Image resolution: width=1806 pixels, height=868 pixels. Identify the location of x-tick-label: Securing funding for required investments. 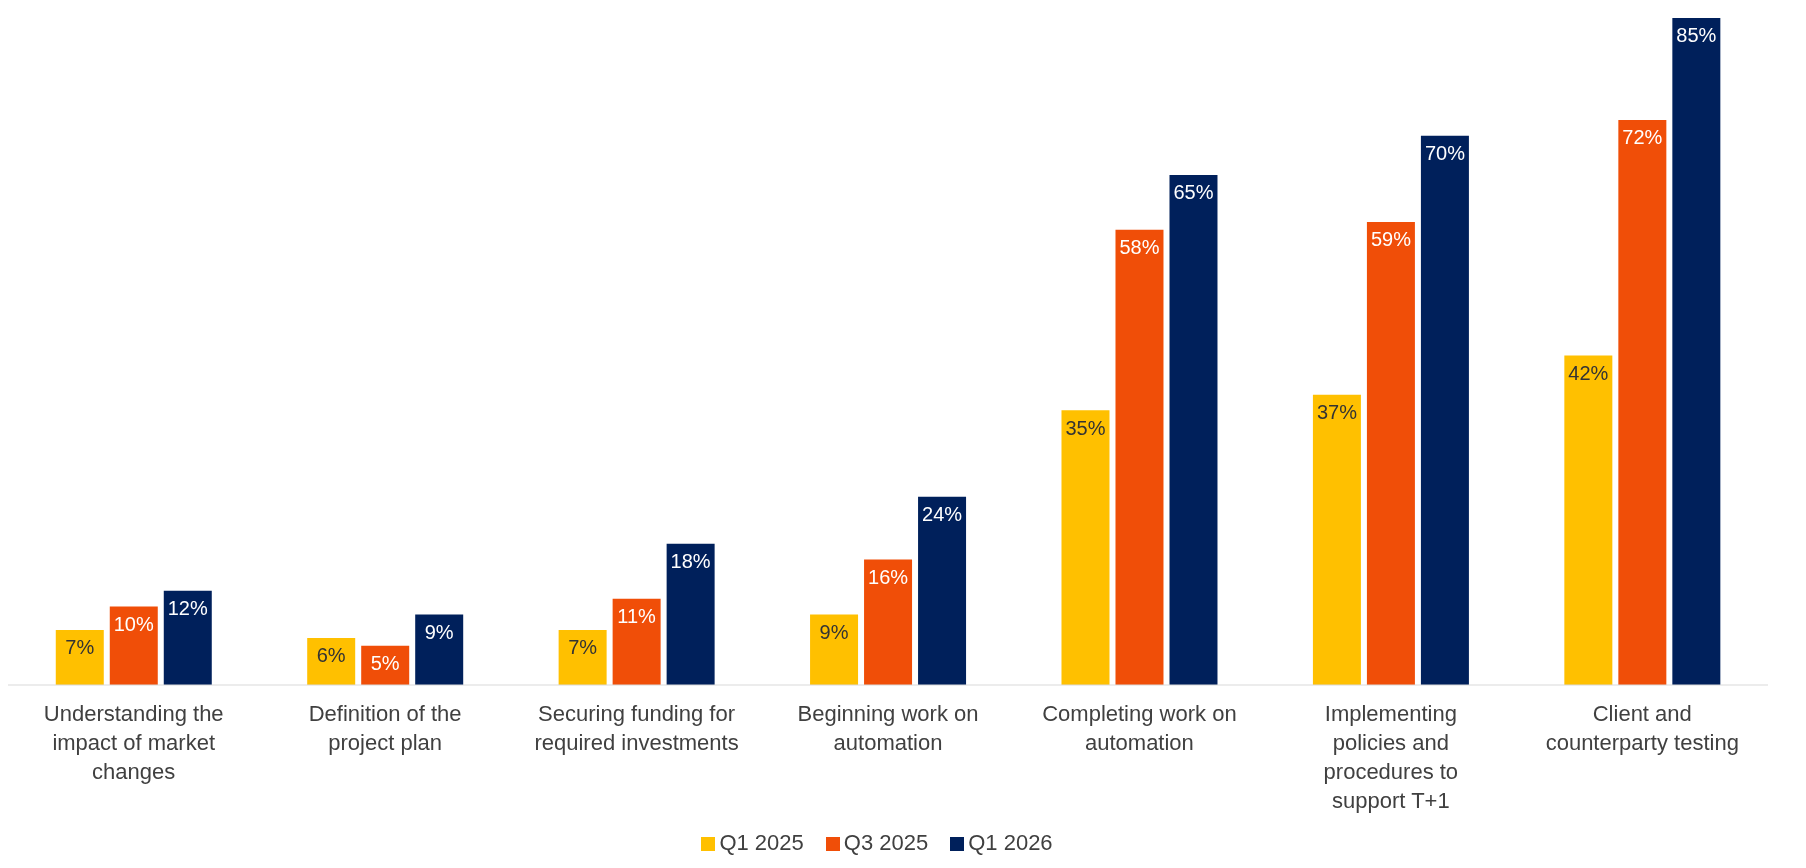
(636, 728).